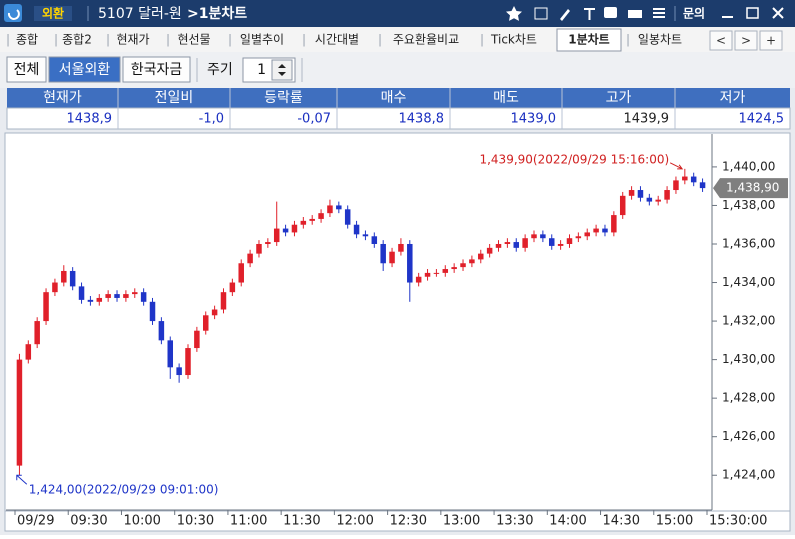 The image size is (795, 539). I want to click on x-tick-label: 14:30, so click(621, 521).